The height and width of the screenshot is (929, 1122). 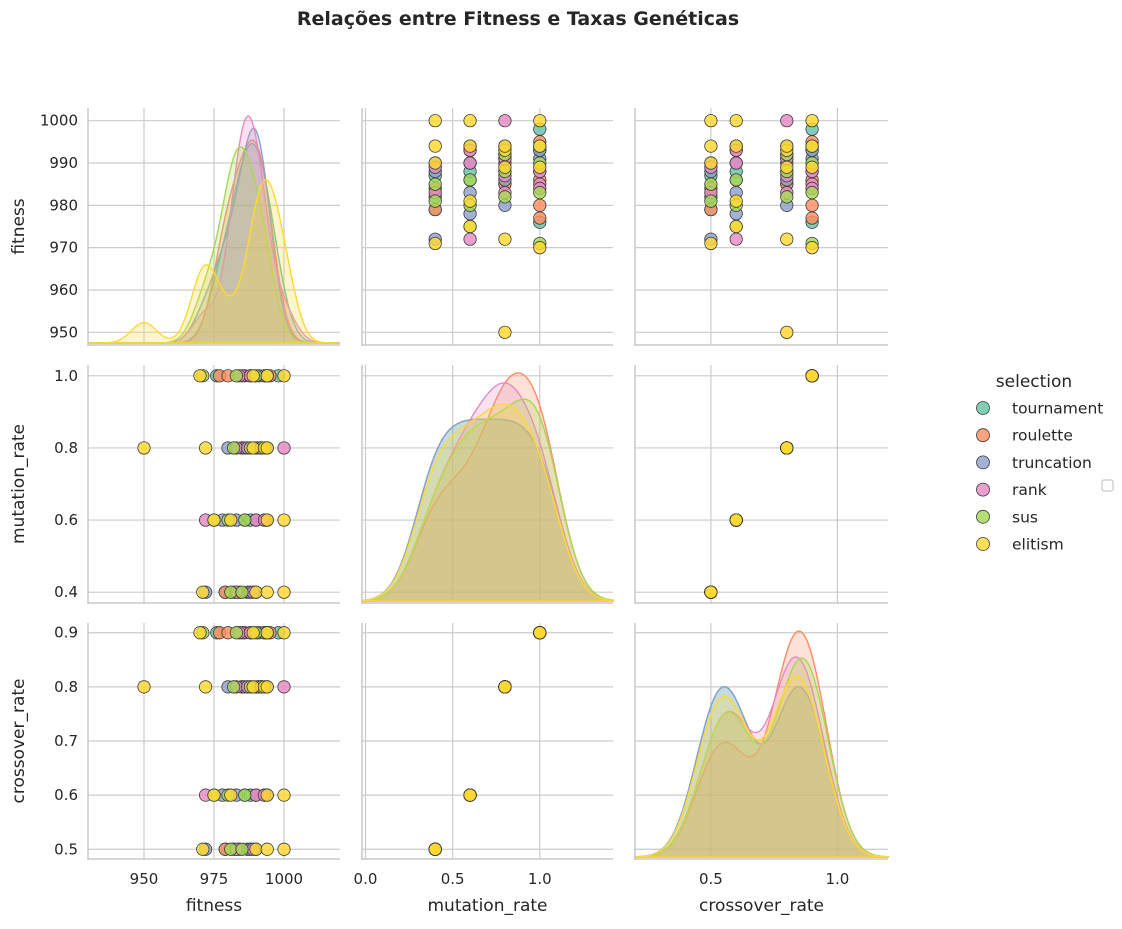 What do you see at coordinates (487, 484) in the screenshot?
I see `panel-mutation_rate-vs-mutation_rate` at bounding box center [487, 484].